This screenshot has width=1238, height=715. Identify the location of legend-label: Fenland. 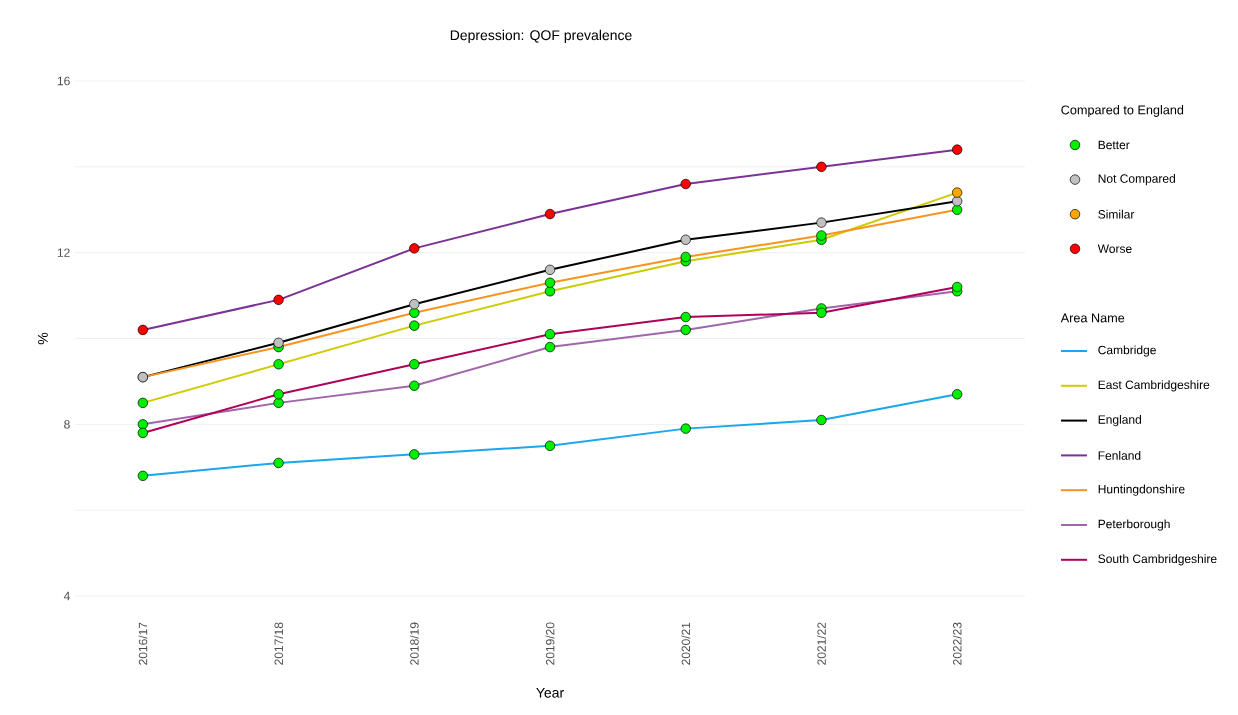
(1119, 455).